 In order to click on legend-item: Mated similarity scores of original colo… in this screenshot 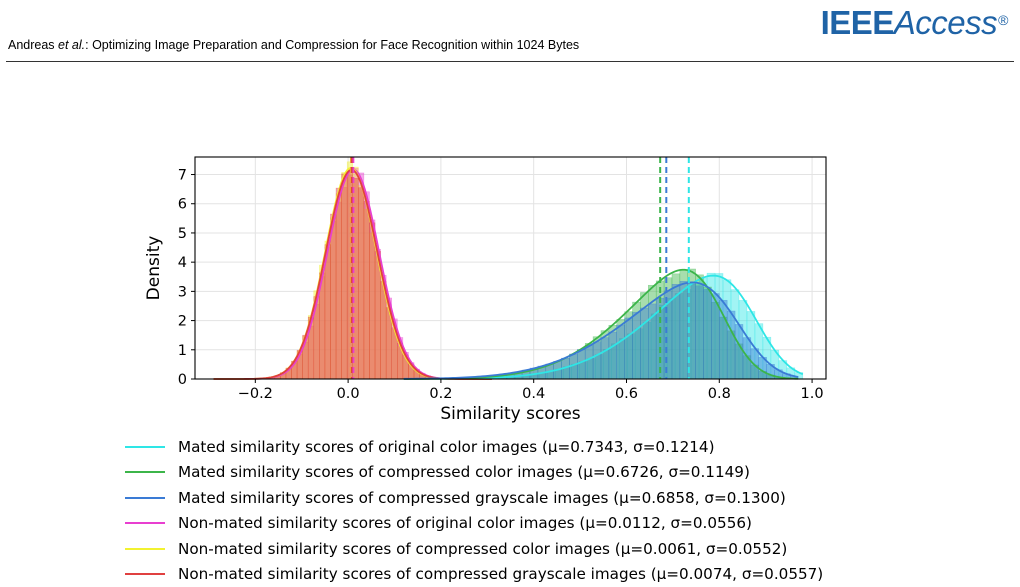, I will do `click(474, 447)`.